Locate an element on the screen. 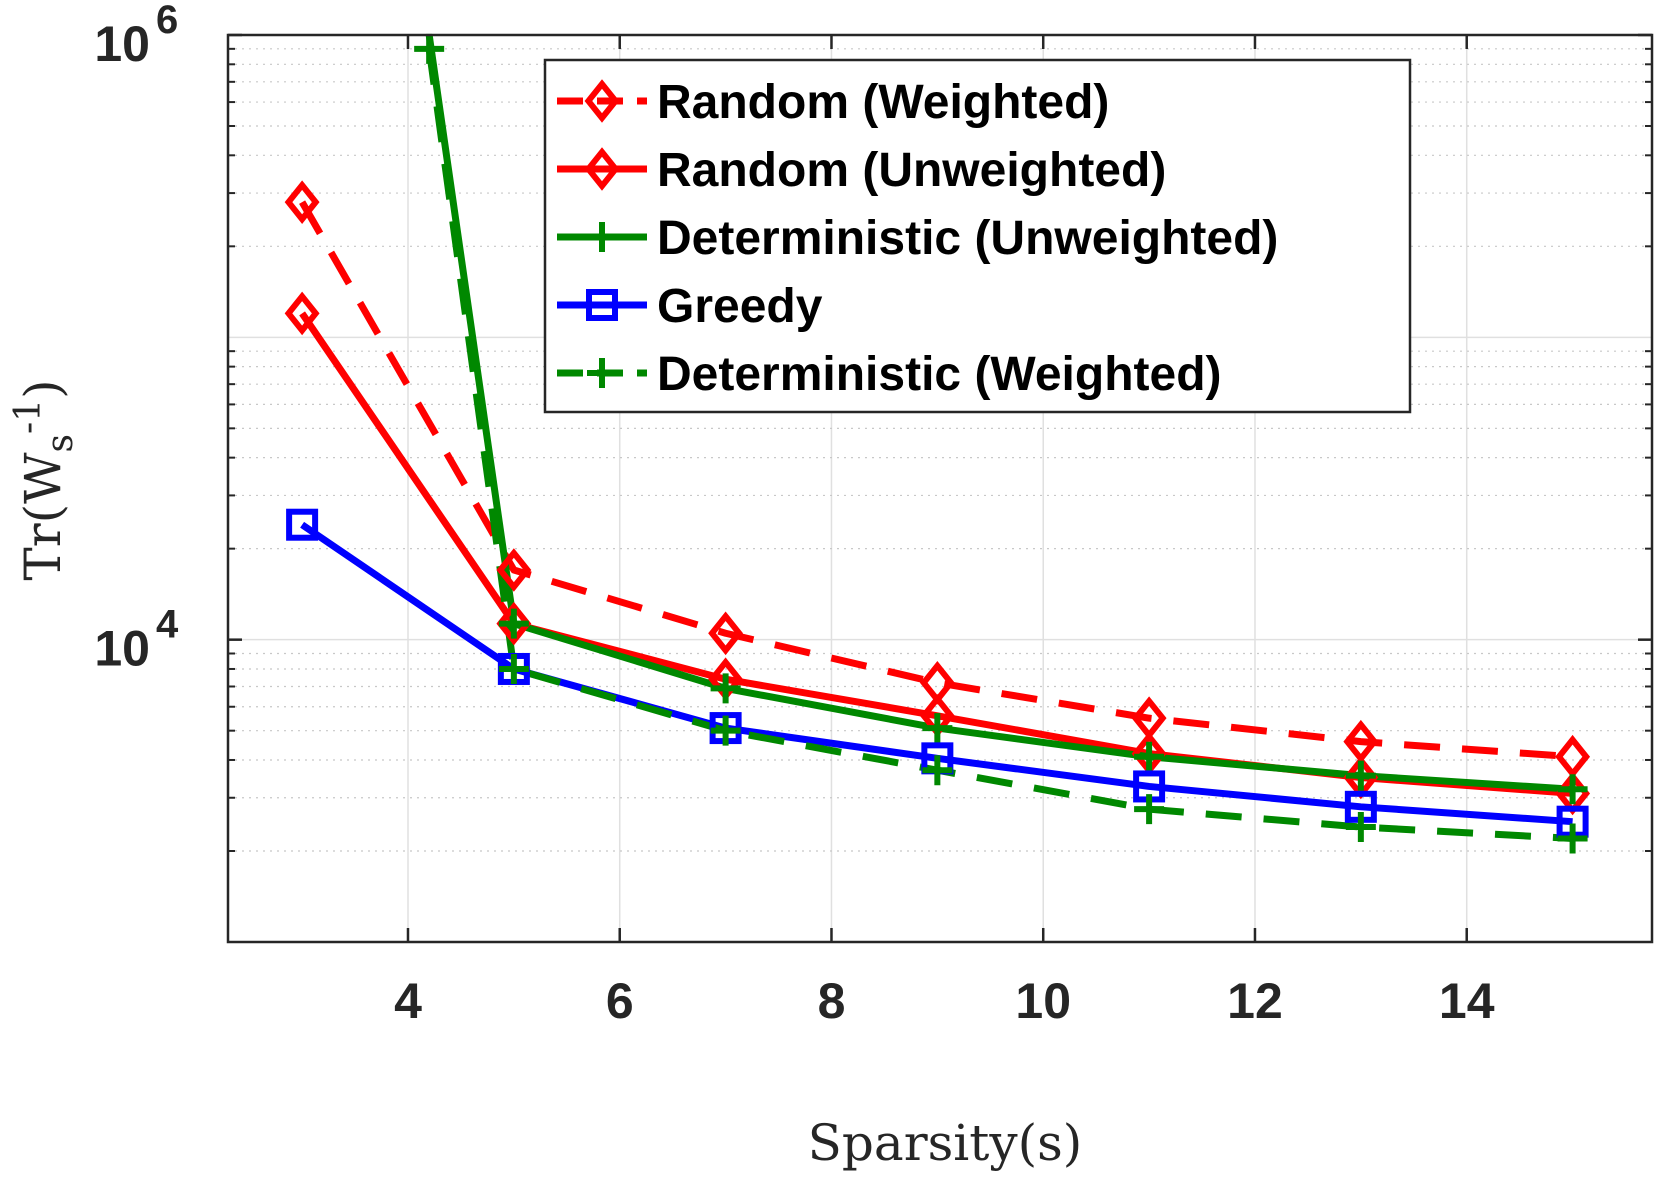  x-tick-label-5: 14 is located at coordinates (1467, 1001).